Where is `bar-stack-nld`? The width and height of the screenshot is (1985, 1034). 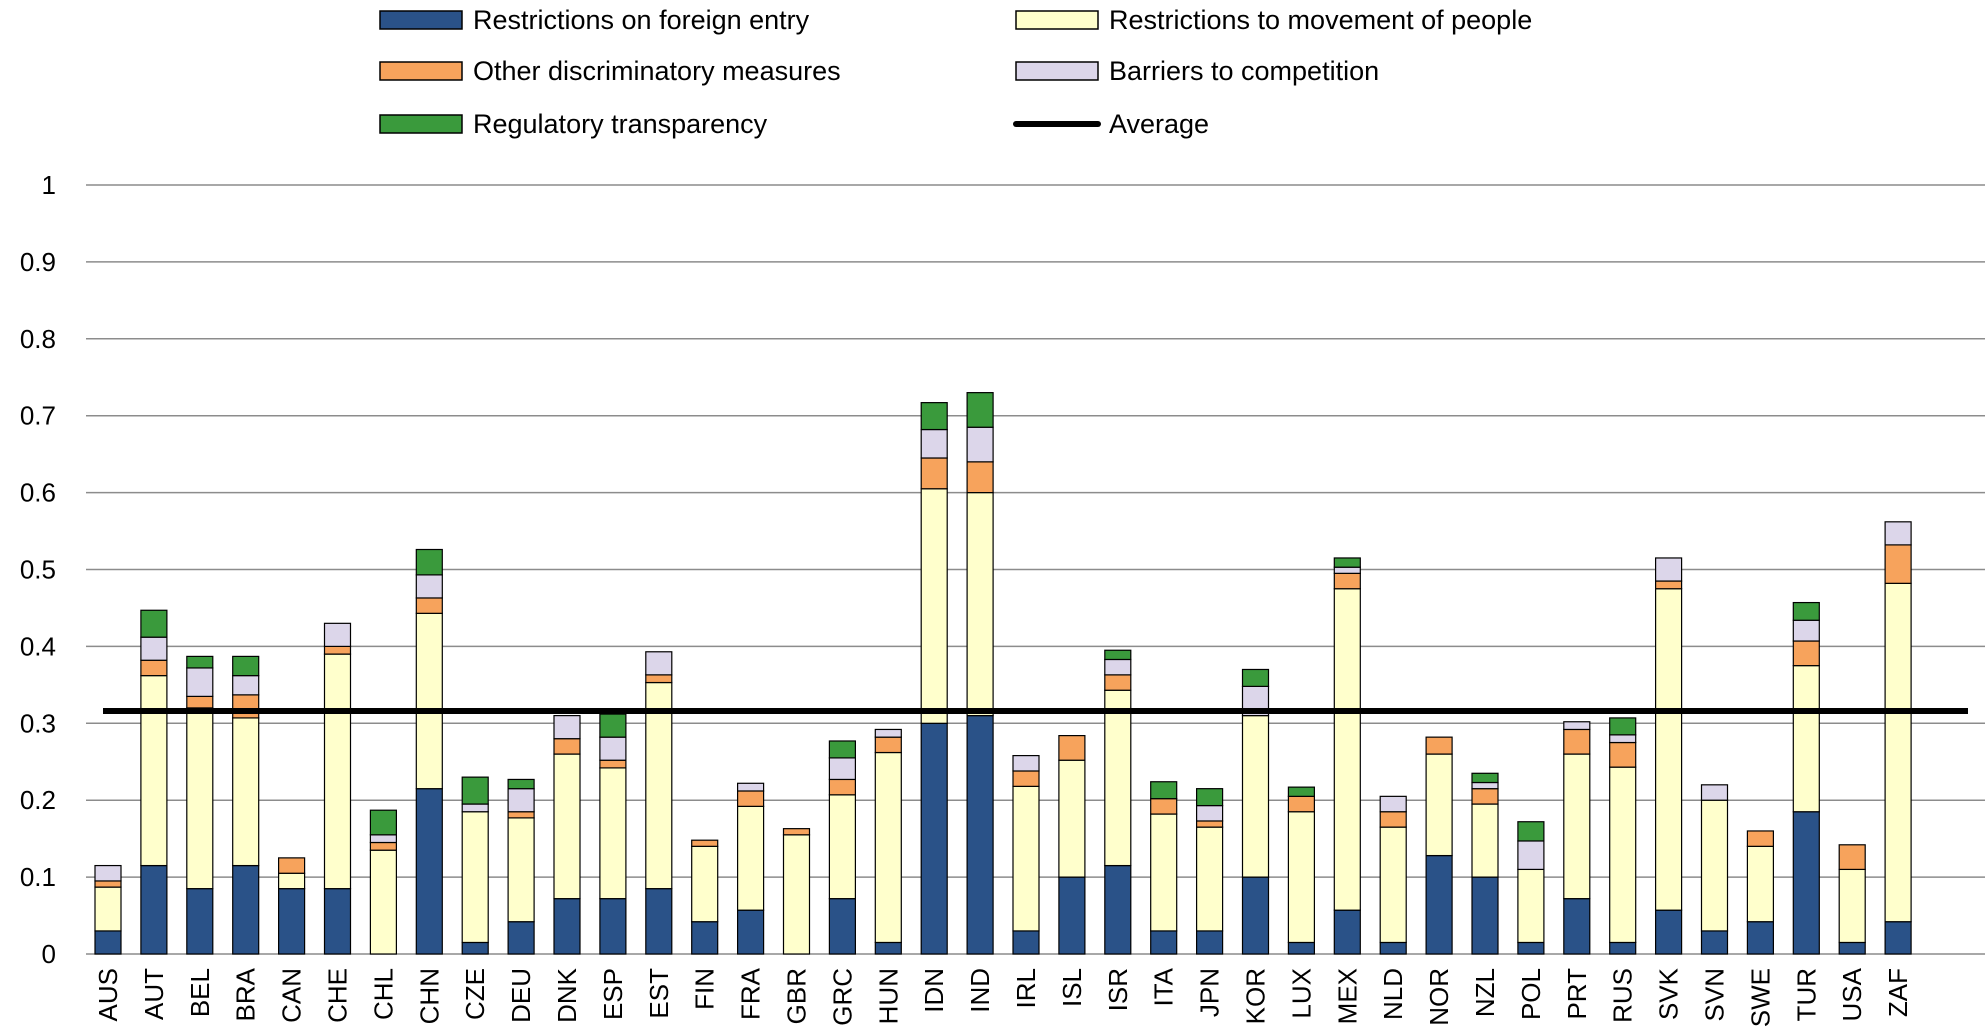
bar-stack-nld is located at coordinates (1393, 875).